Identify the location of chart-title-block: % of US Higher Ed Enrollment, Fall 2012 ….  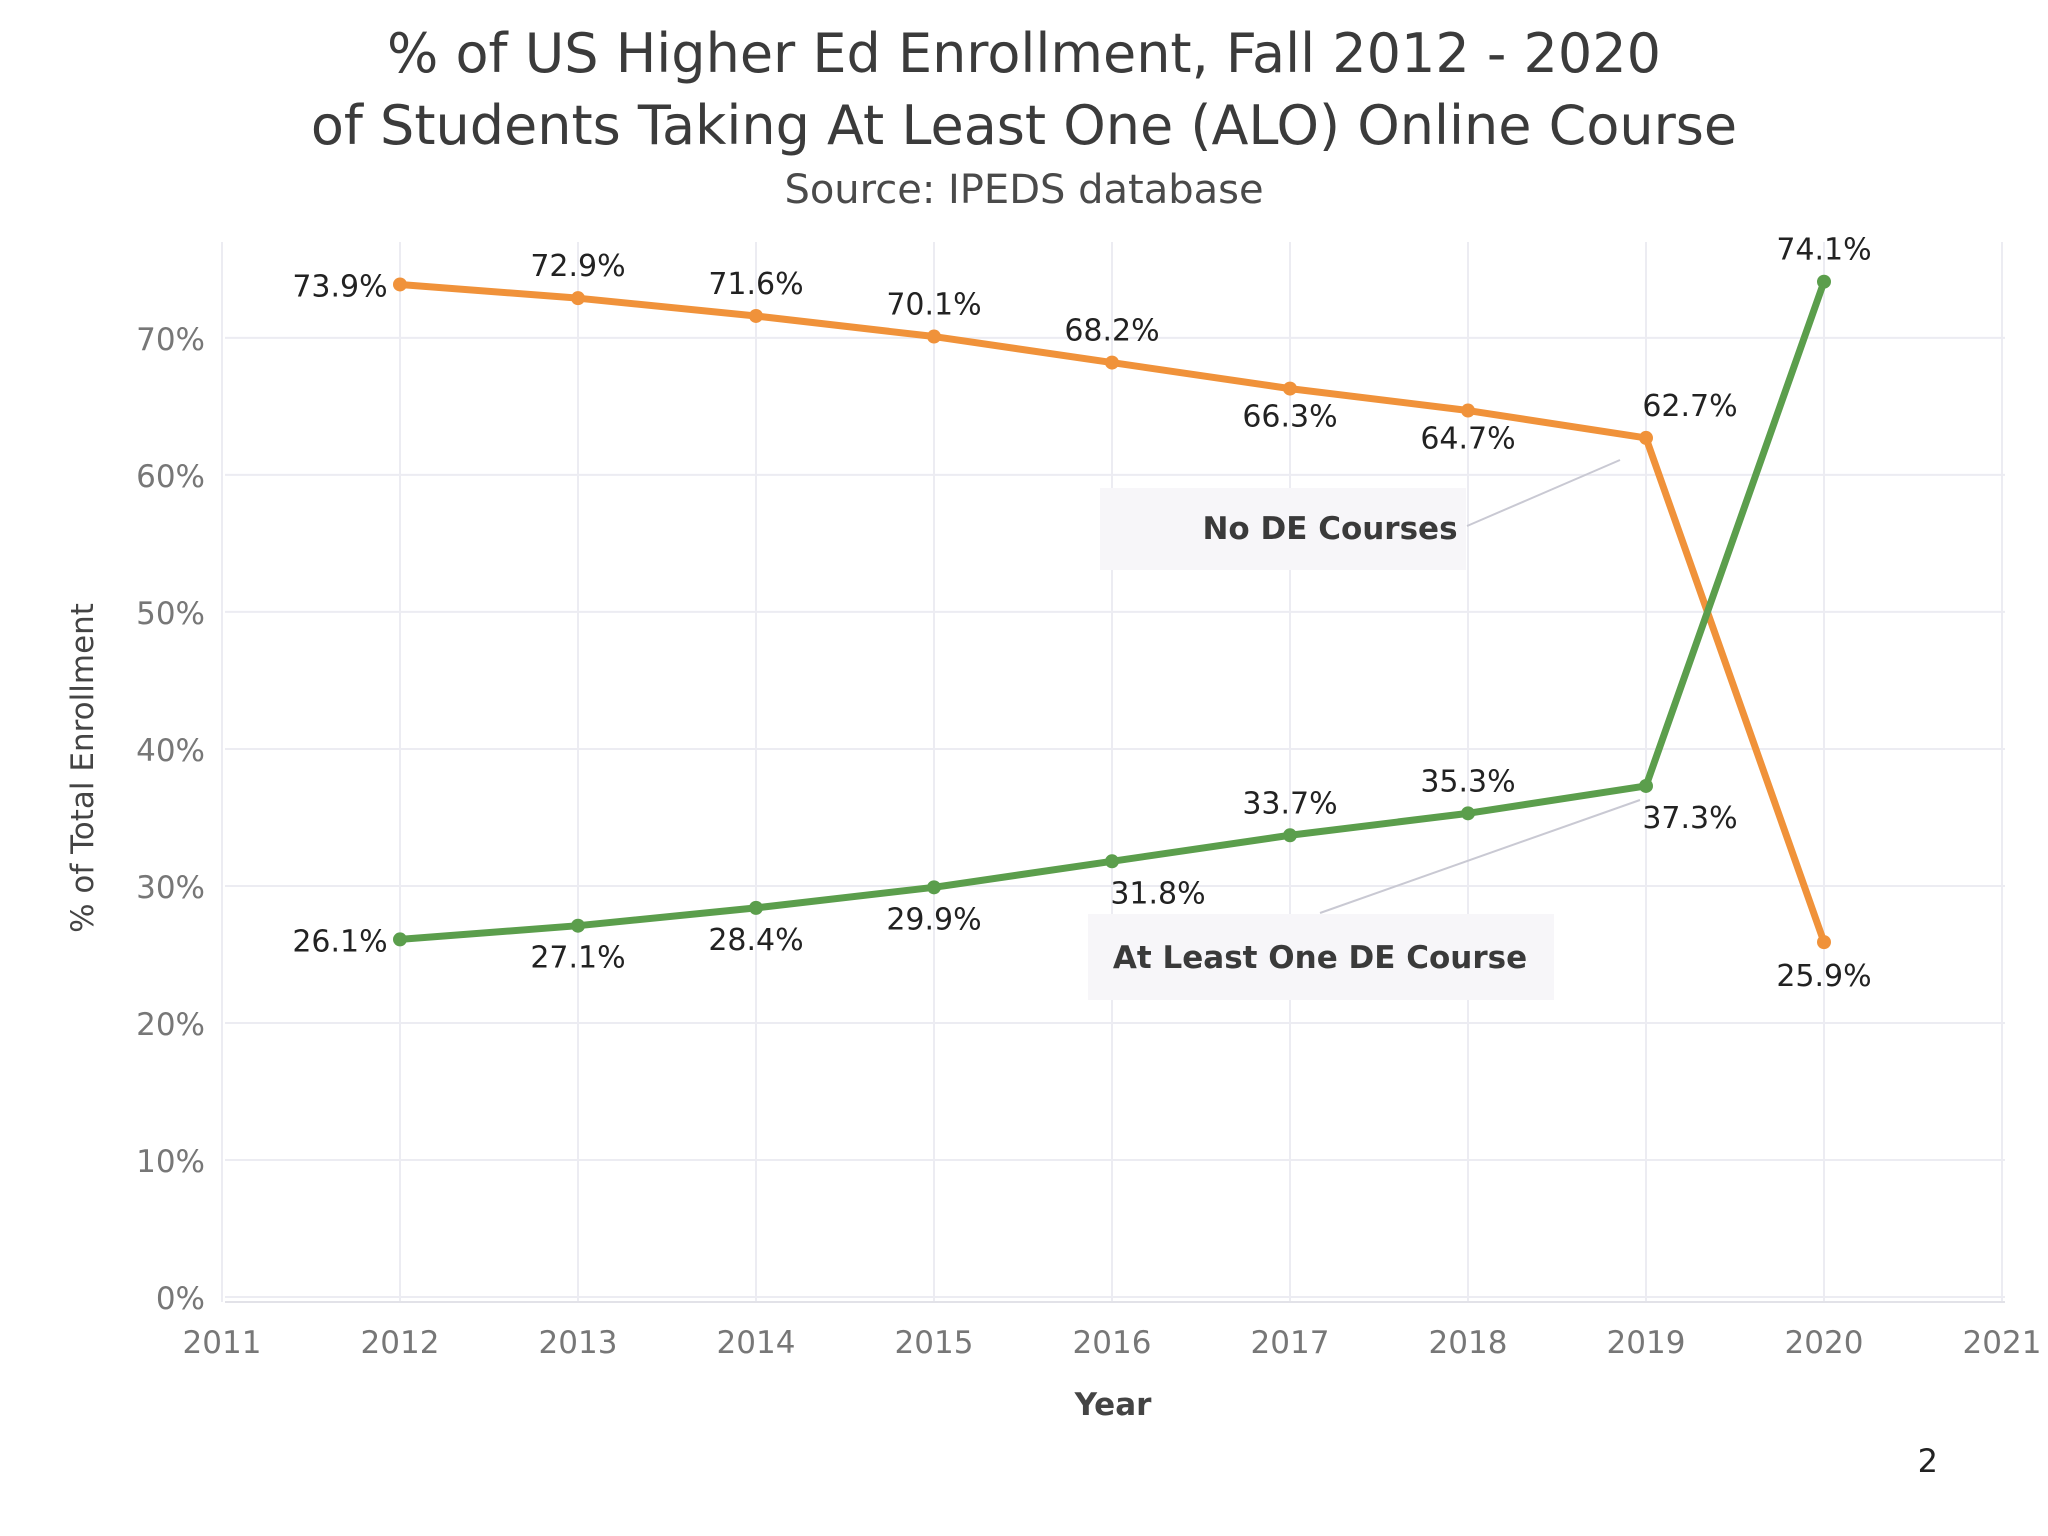
(1024, 118).